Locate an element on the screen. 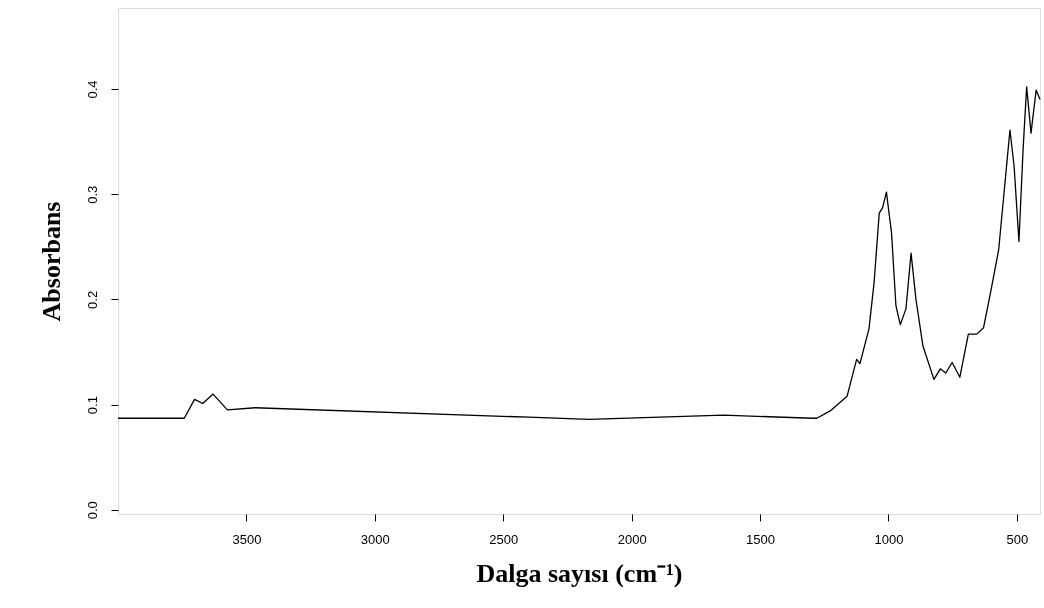  x-axis-title: Dalga sayısı (cm⁻¹) is located at coordinates (579, 573).